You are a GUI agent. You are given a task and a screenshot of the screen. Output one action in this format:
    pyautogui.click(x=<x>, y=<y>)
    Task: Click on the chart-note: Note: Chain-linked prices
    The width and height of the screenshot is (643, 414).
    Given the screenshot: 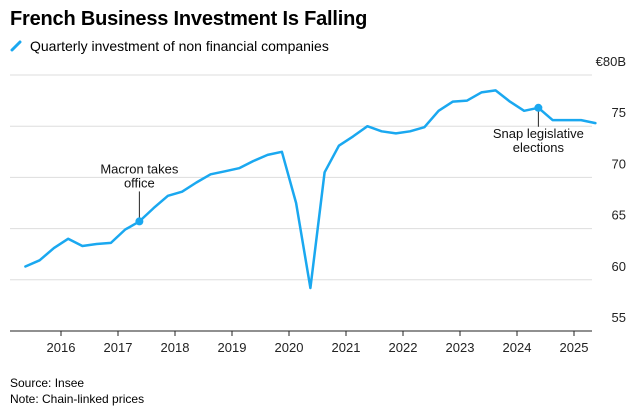 What is the action you would take?
    pyautogui.click(x=77, y=399)
    